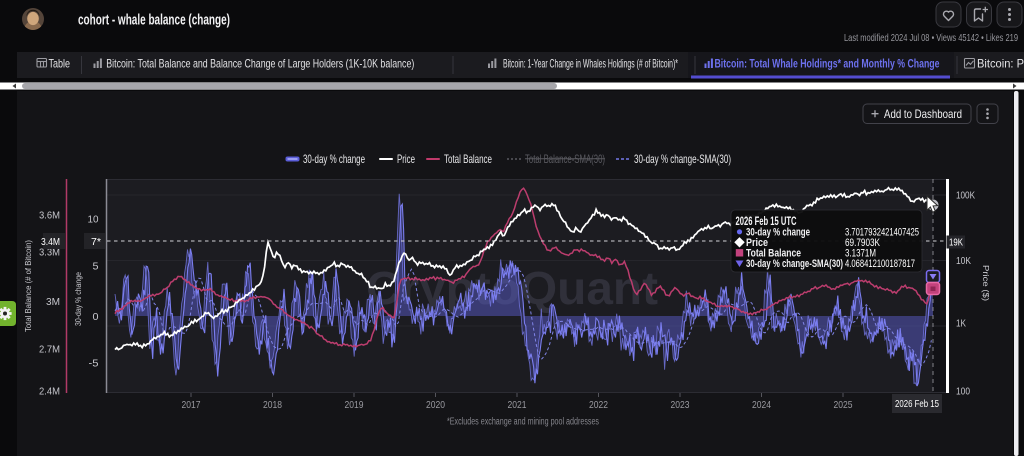 The height and width of the screenshot is (456, 1024). I want to click on svg-text: 100K, so click(965, 196).